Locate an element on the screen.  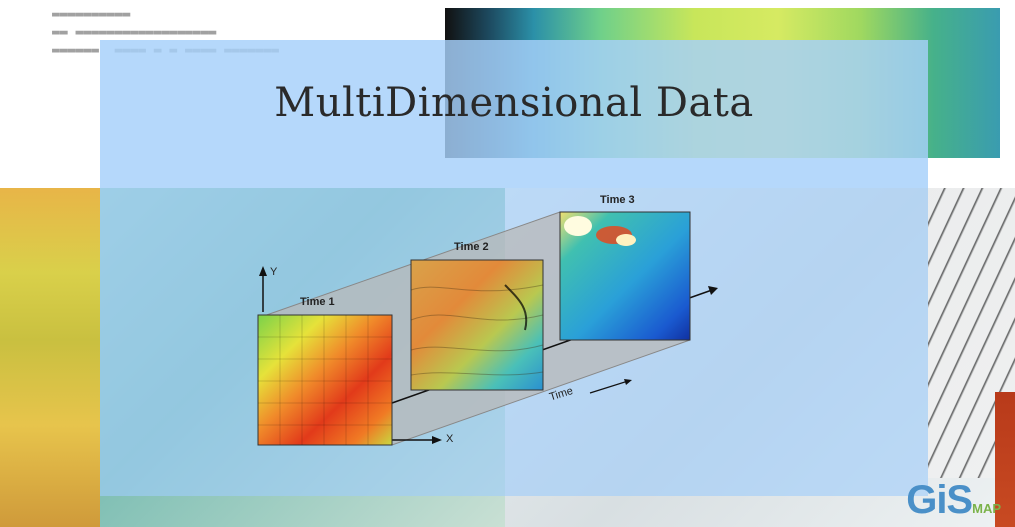
y-axis-arrow is located at coordinates (263, 271).